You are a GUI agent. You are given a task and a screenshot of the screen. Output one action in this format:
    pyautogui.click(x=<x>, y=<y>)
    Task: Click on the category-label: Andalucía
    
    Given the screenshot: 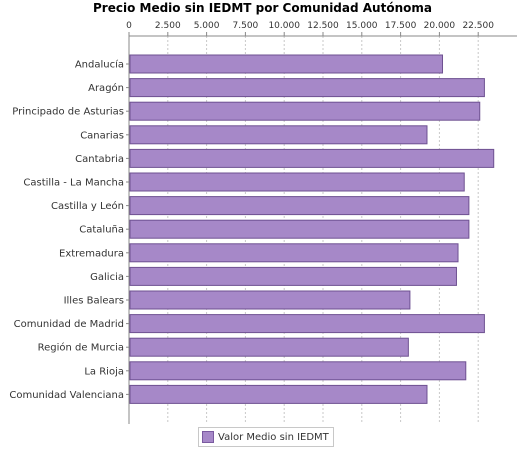 What is the action you would take?
    pyautogui.click(x=99, y=65)
    